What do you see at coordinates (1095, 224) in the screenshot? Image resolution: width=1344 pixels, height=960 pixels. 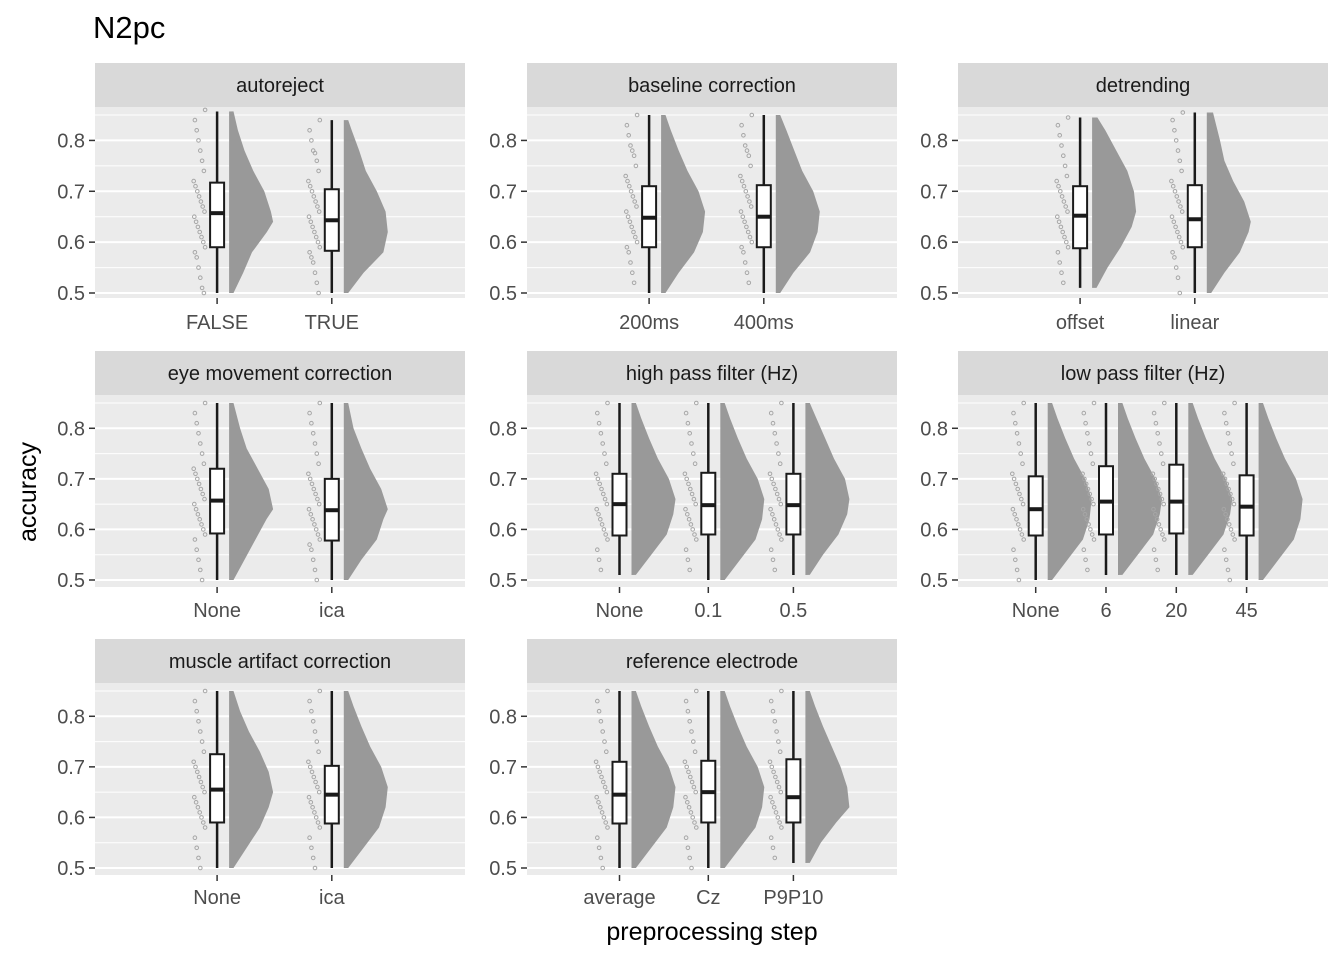 I see `raincloud-group: offset` at bounding box center [1095, 224].